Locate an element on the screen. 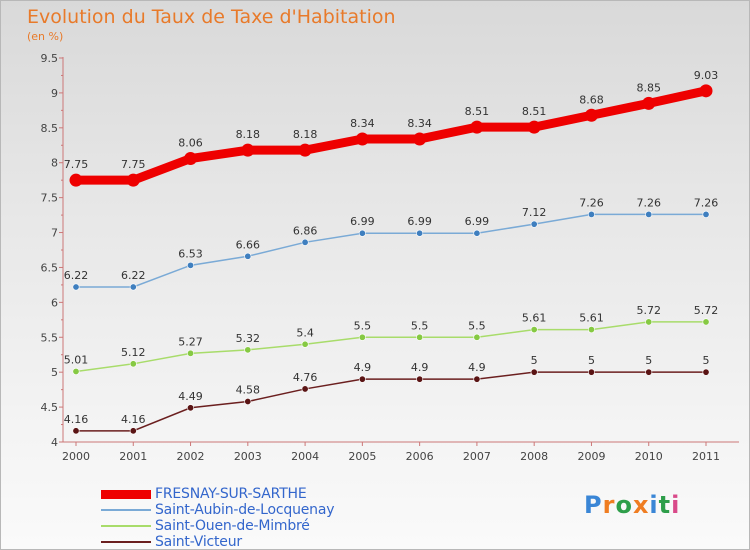 The height and width of the screenshot is (550, 750). legend-item: Saint-Ouen-de-Mimbré is located at coordinates (217, 526).